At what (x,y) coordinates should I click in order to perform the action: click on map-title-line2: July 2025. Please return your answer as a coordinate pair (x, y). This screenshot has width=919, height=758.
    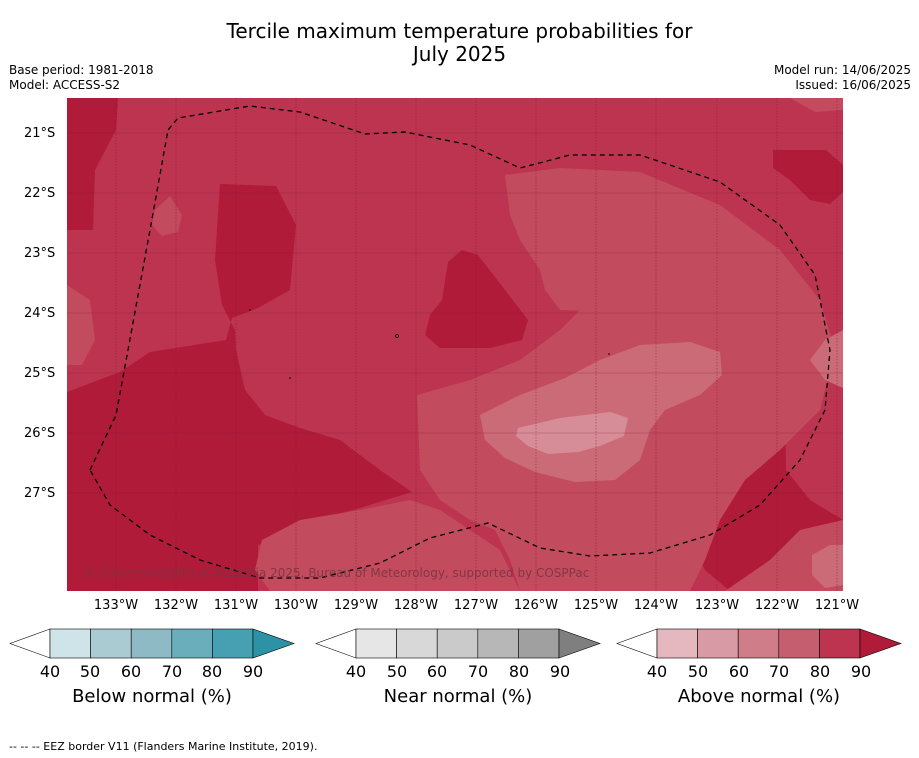
    Looking at the image, I should click on (459, 54).